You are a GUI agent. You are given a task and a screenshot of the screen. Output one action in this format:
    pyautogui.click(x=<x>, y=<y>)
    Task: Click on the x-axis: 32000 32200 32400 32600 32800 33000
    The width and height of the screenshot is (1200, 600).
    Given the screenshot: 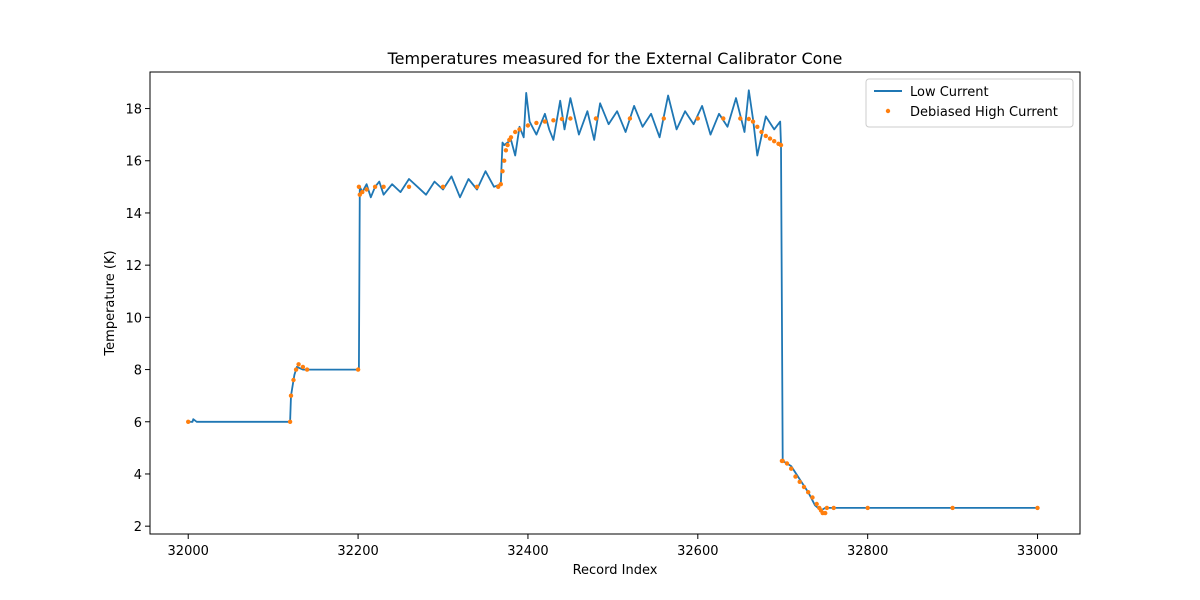 What is the action you would take?
    pyautogui.click(x=613, y=546)
    